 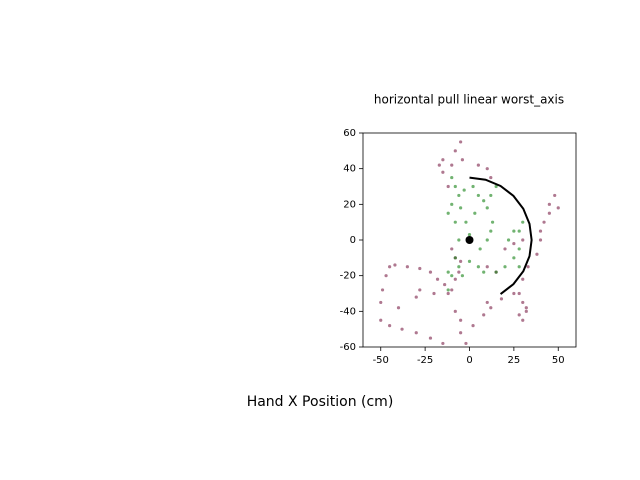 I want to click on y-tick-label: 40, so click(x=349, y=169).